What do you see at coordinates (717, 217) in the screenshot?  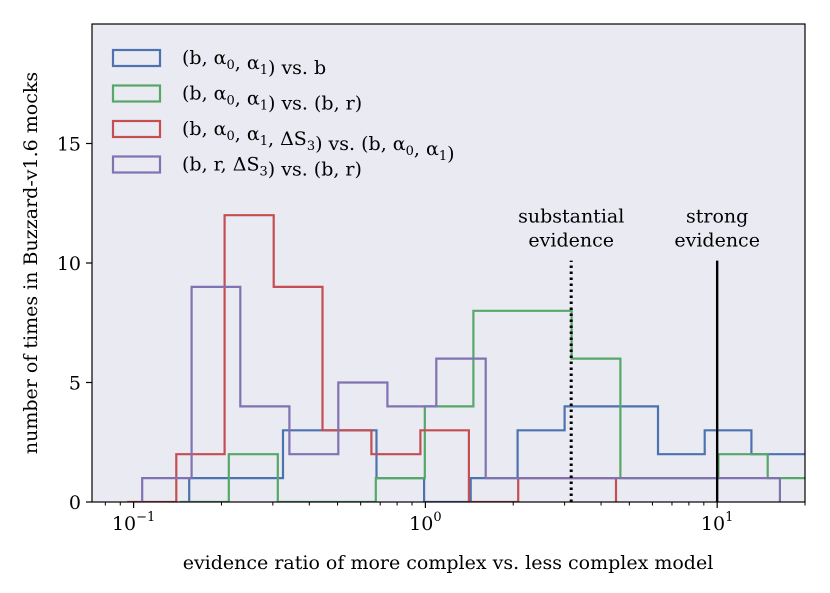 I see `annotation-label: strong` at bounding box center [717, 217].